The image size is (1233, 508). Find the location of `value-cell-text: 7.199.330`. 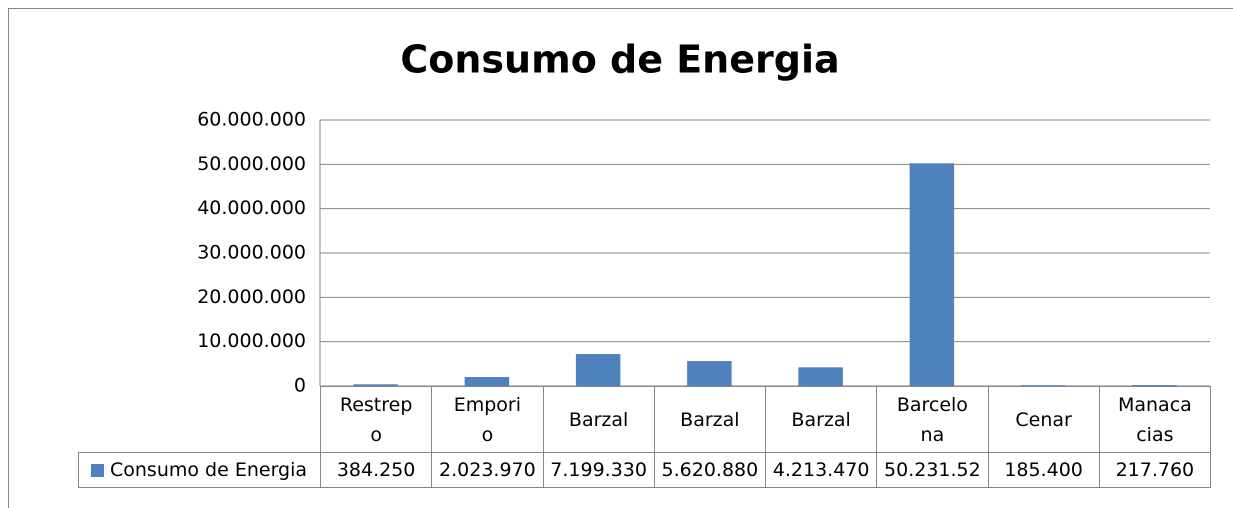

value-cell-text: 7.199.330 is located at coordinates (598, 470).